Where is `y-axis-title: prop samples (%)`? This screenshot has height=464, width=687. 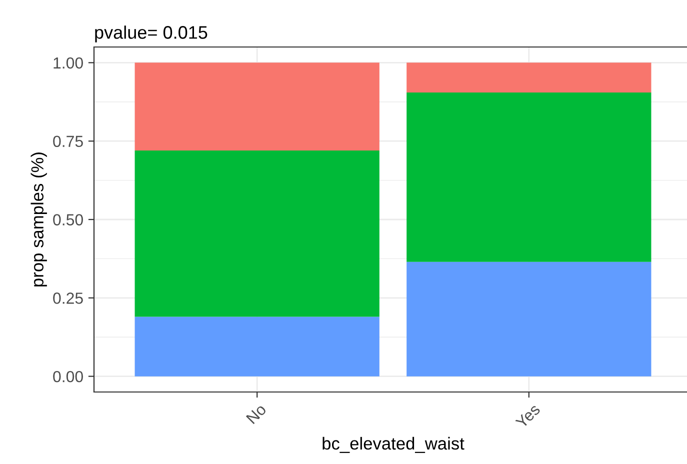 y-axis-title: prop samples (%) is located at coordinates (38, 219).